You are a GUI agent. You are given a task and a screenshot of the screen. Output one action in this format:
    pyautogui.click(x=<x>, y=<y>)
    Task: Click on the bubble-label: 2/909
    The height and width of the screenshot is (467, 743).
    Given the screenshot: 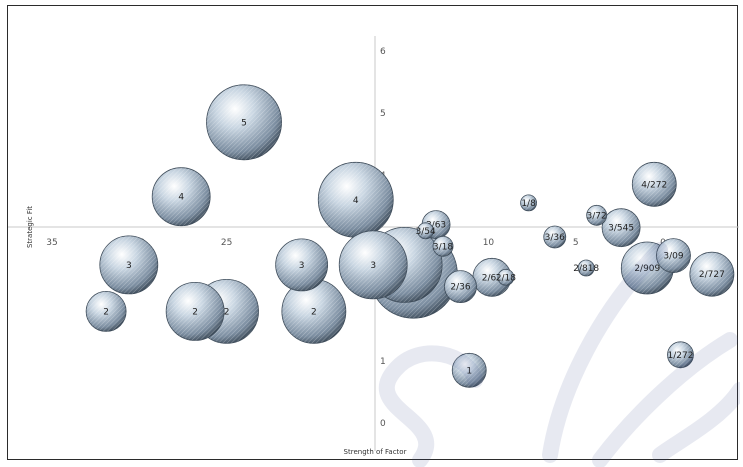 What is the action you would take?
    pyautogui.click(x=647, y=269)
    